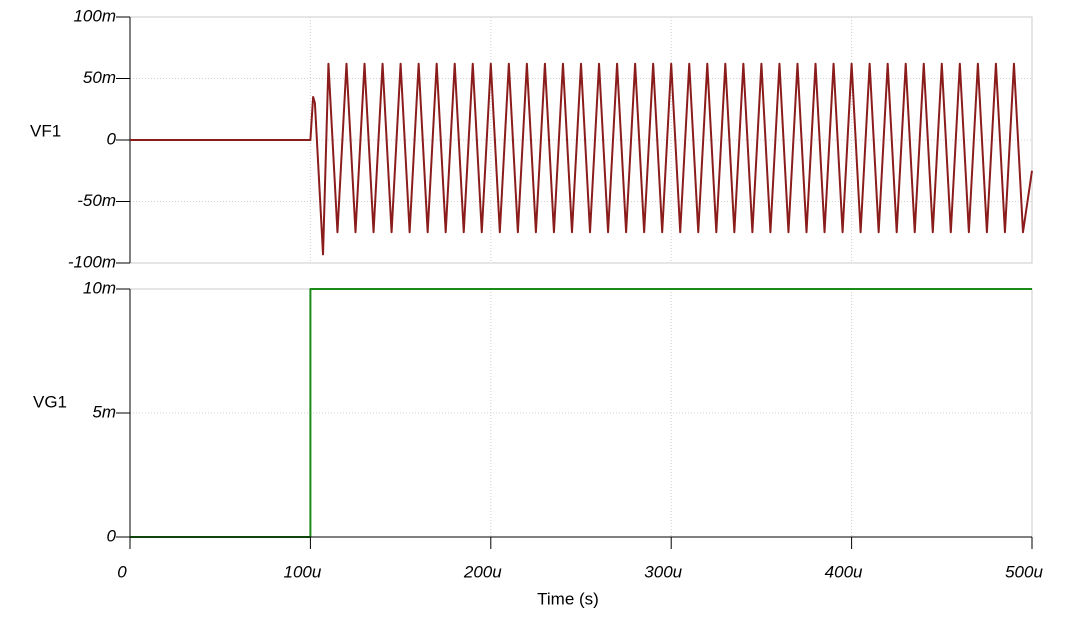 The height and width of the screenshot is (623, 1080). I want to click on y-tick-label: 5m, so click(104, 411).